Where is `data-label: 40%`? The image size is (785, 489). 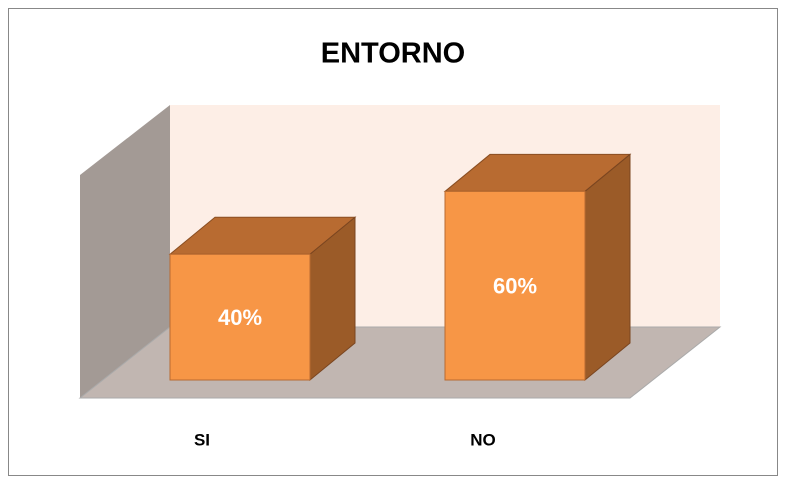
data-label: 40% is located at coordinates (240, 317).